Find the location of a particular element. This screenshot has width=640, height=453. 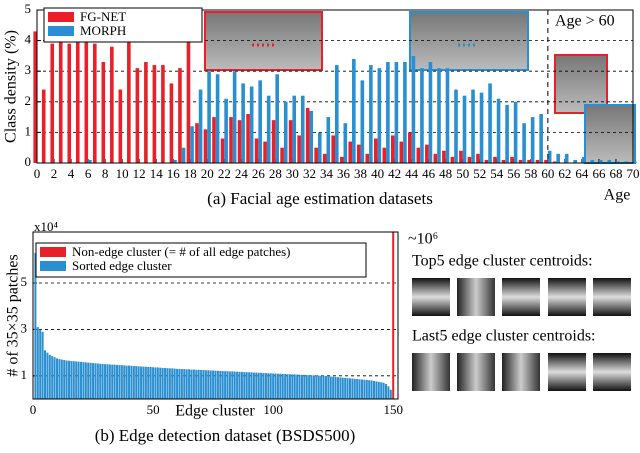

x-tick-label: 62 is located at coordinates (564, 173).